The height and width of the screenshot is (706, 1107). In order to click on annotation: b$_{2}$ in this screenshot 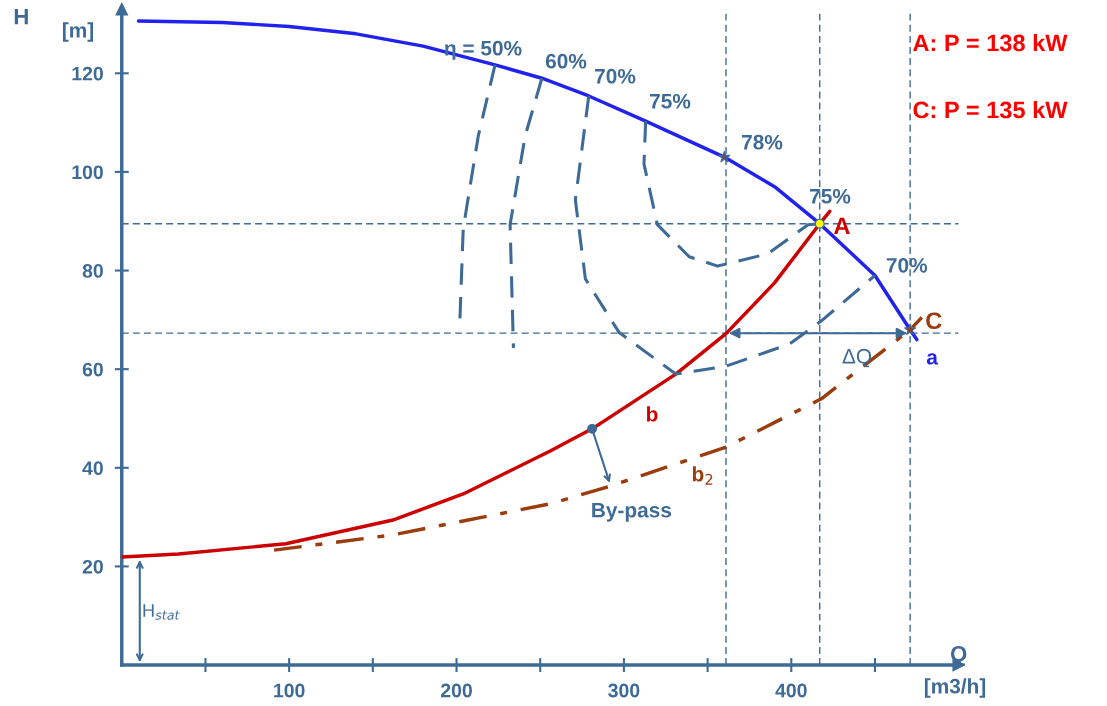, I will do `click(702, 475)`.